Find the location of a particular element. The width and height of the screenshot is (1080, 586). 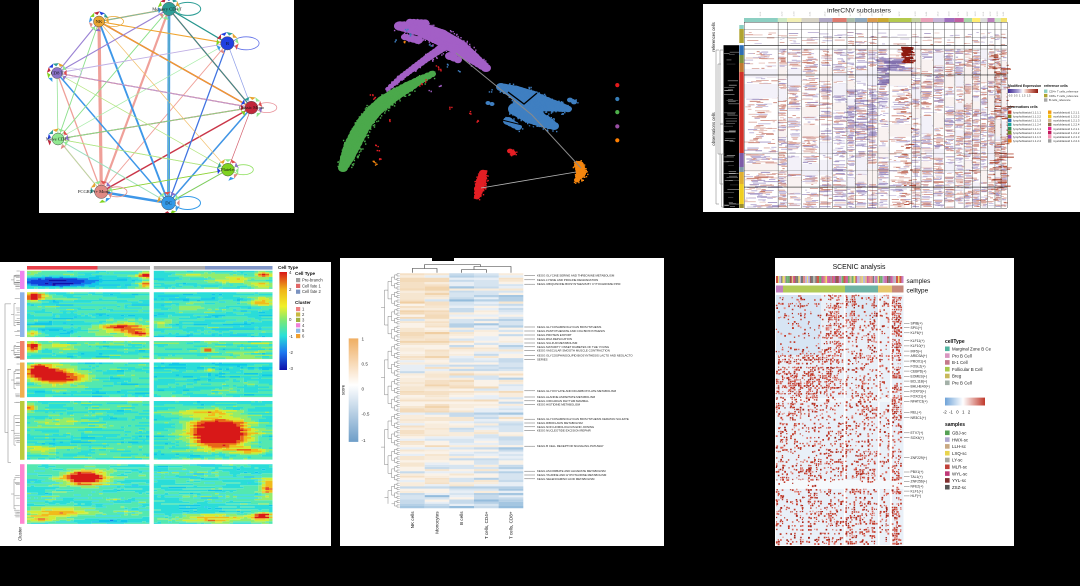

svg-text: LXQ-sc is located at coordinates (959, 453).